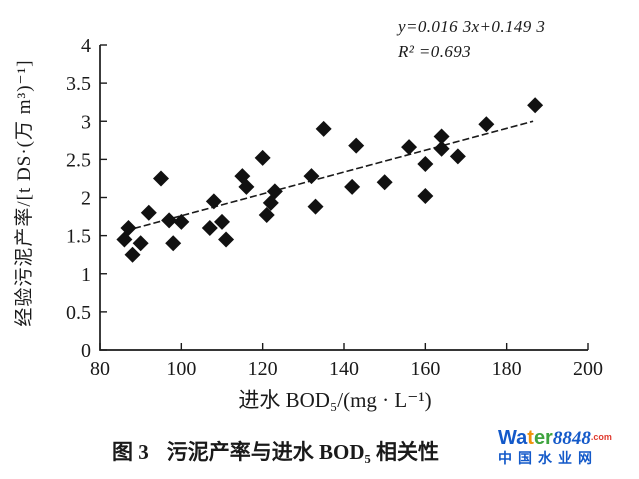 The height and width of the screenshot is (479, 639). Describe the element at coordinates (513, 438) in the screenshot. I see `watermark-brand-wa: Wa` at that location.